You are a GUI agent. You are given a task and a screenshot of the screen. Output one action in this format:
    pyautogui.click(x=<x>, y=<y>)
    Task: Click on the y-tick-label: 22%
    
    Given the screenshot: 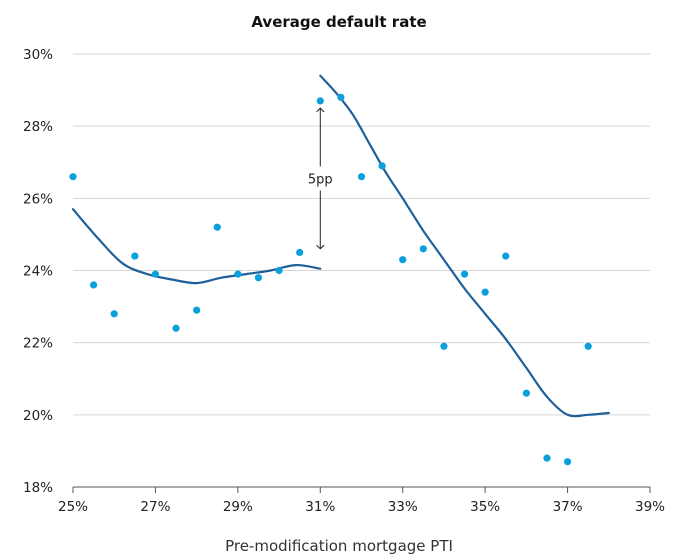 What is the action you would take?
    pyautogui.click(x=38, y=344)
    